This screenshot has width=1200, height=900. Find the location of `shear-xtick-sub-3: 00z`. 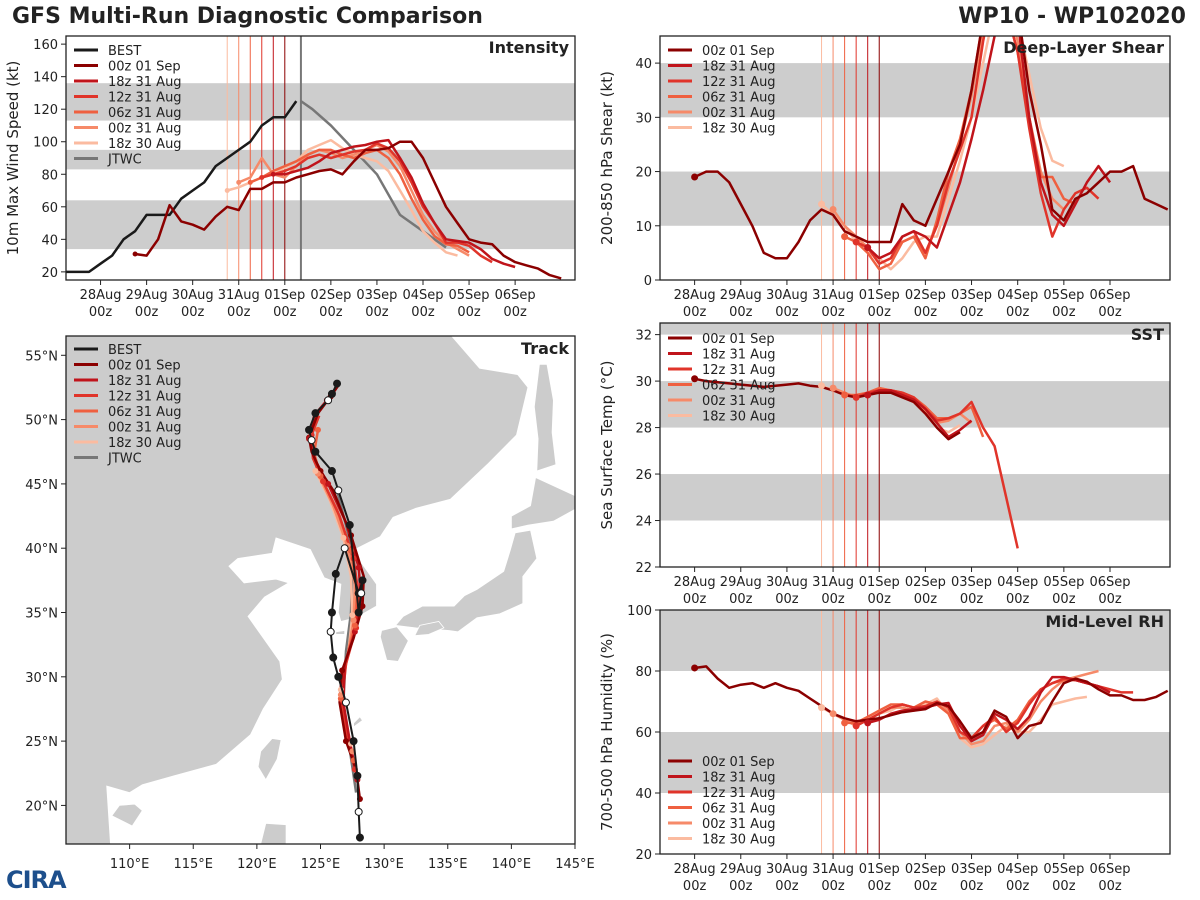

shear-xtick-sub-3: 00z is located at coordinates (833, 312).